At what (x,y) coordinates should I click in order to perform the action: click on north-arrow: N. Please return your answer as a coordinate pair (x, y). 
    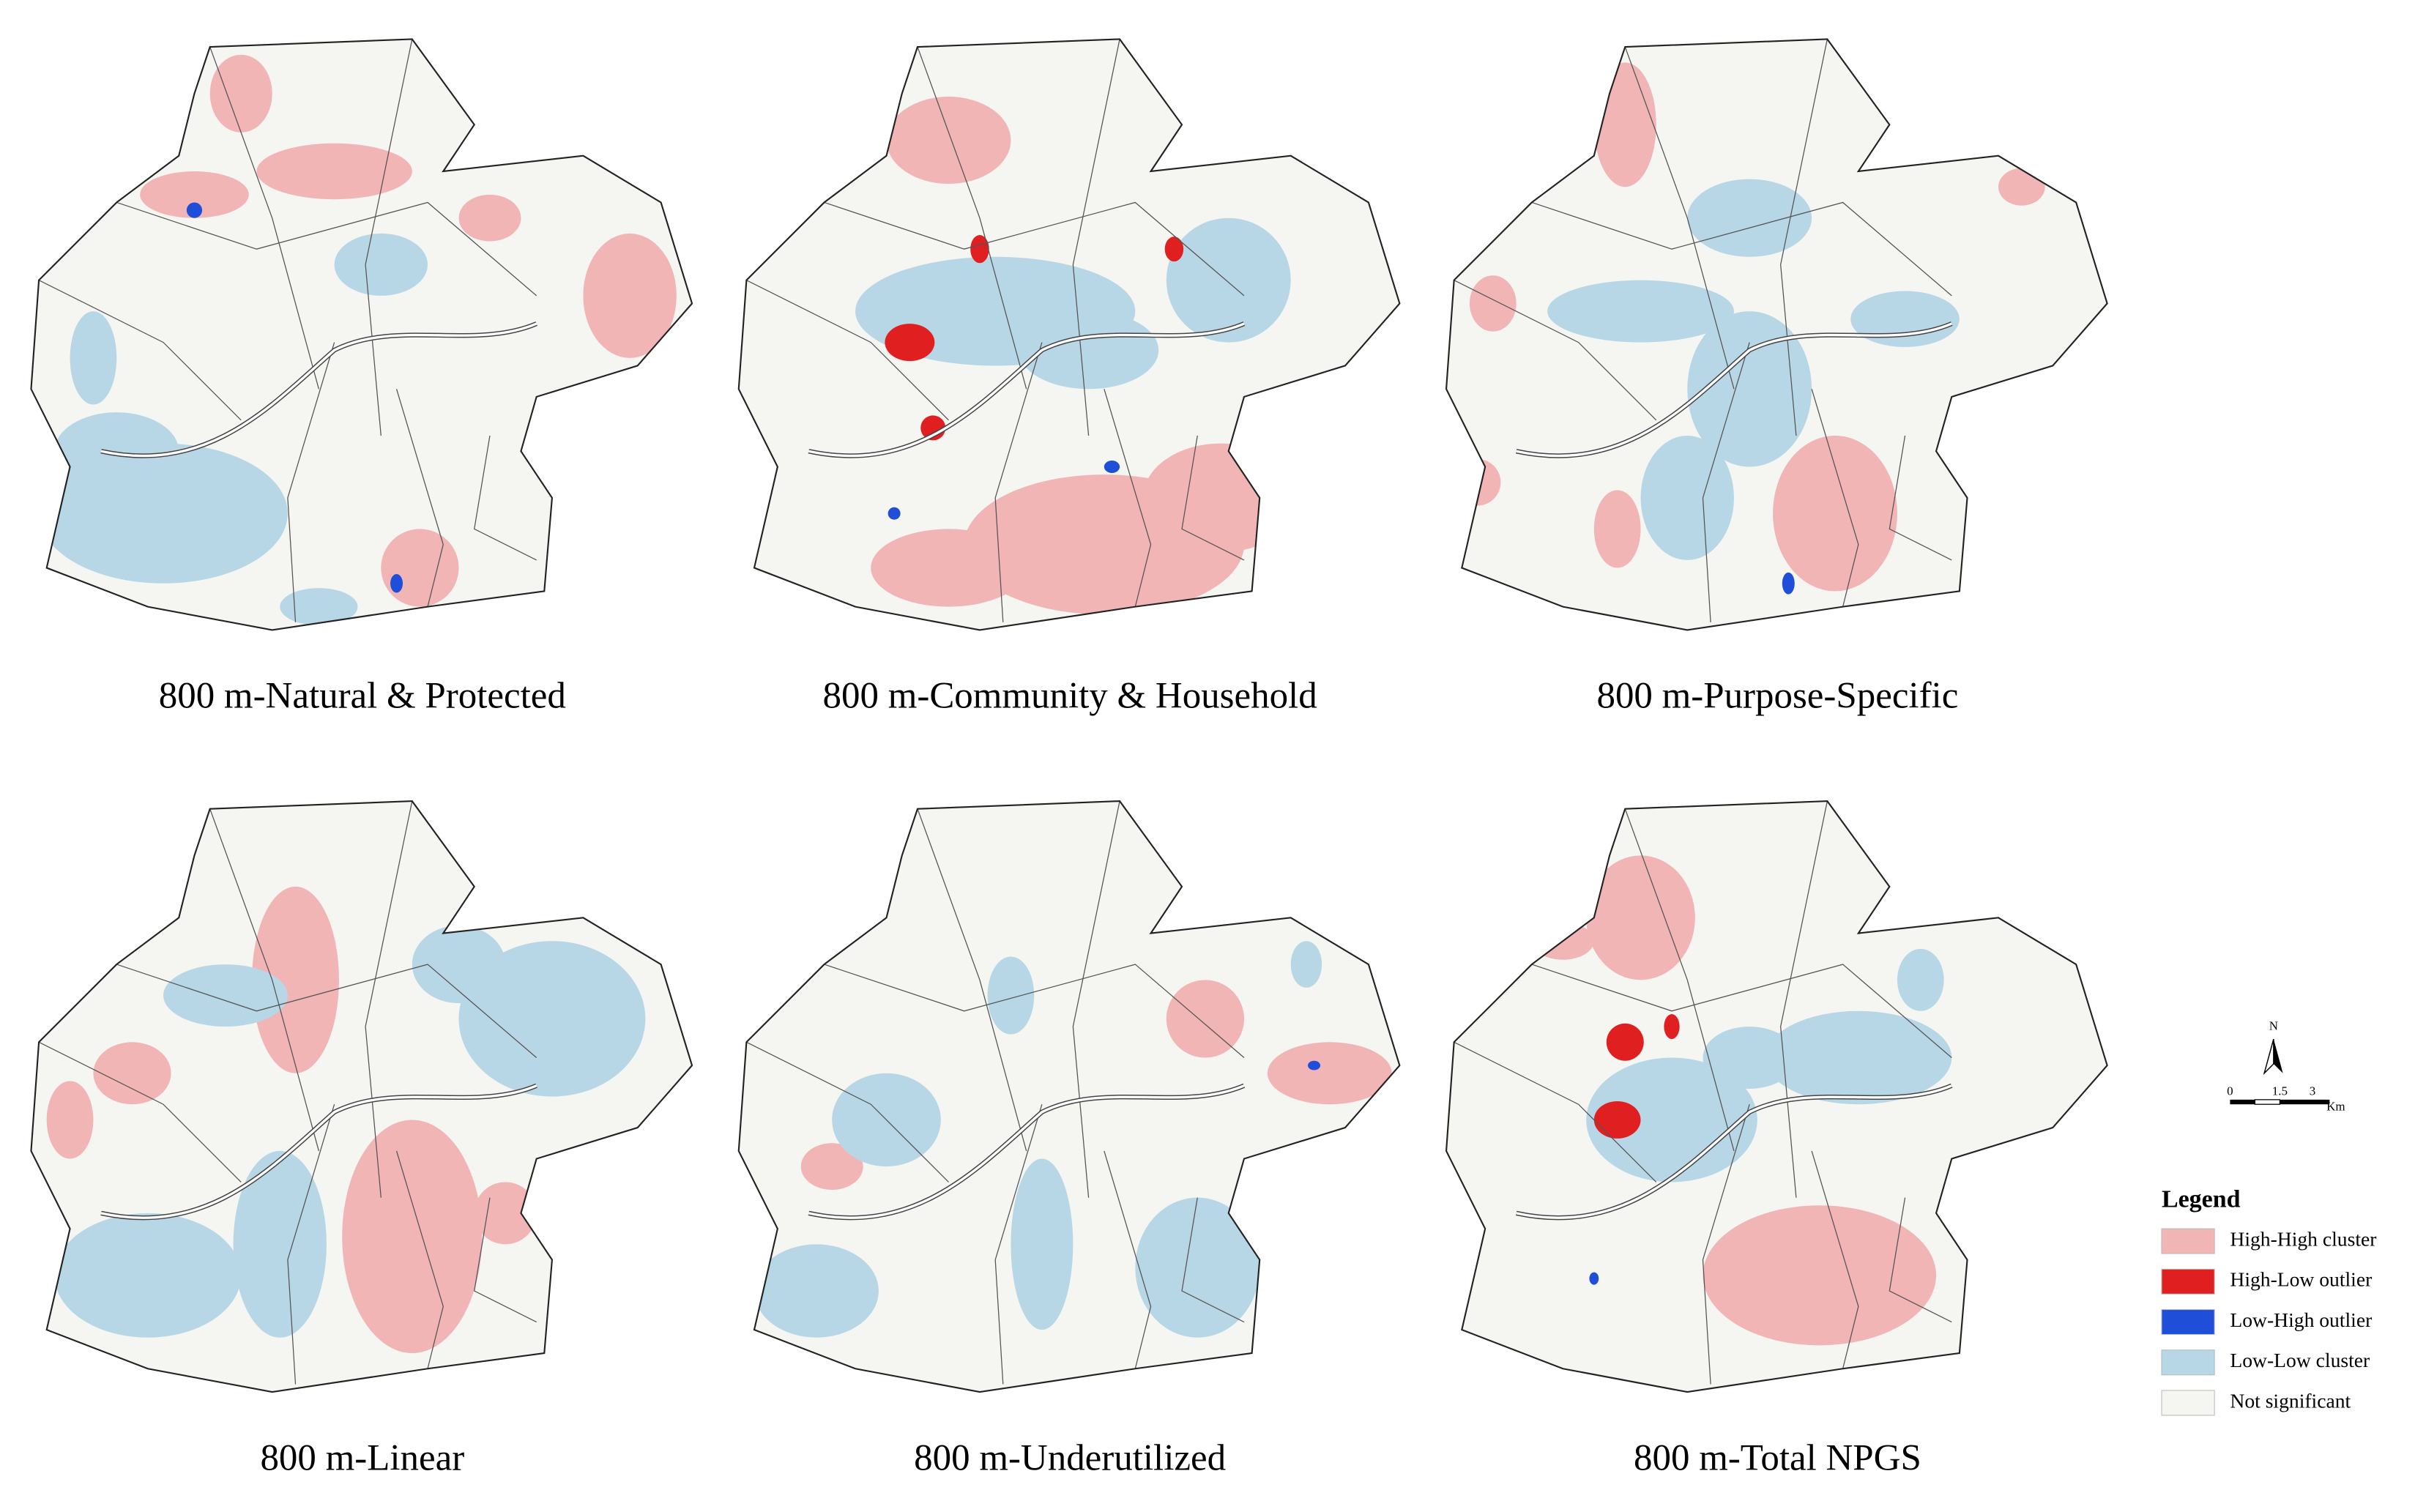
    Looking at the image, I should click on (2273, 1047).